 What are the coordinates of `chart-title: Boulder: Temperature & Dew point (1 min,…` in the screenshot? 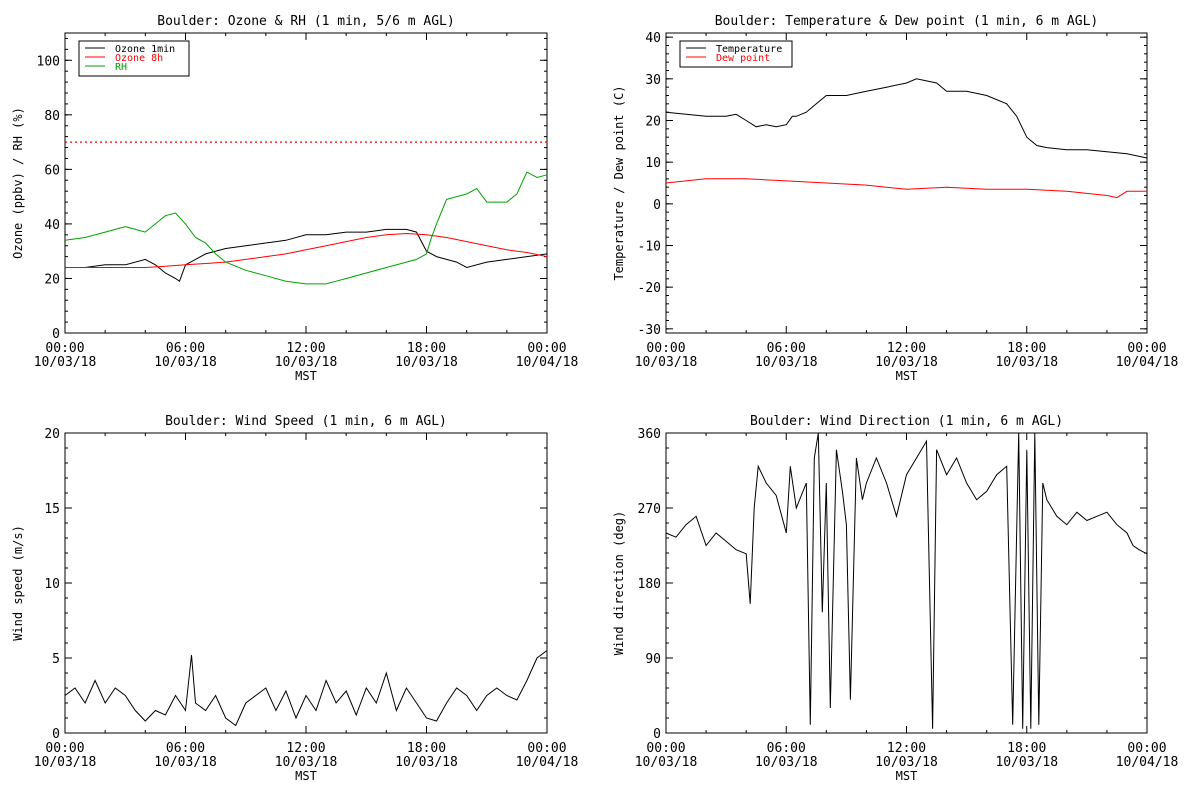 It's located at (907, 21).